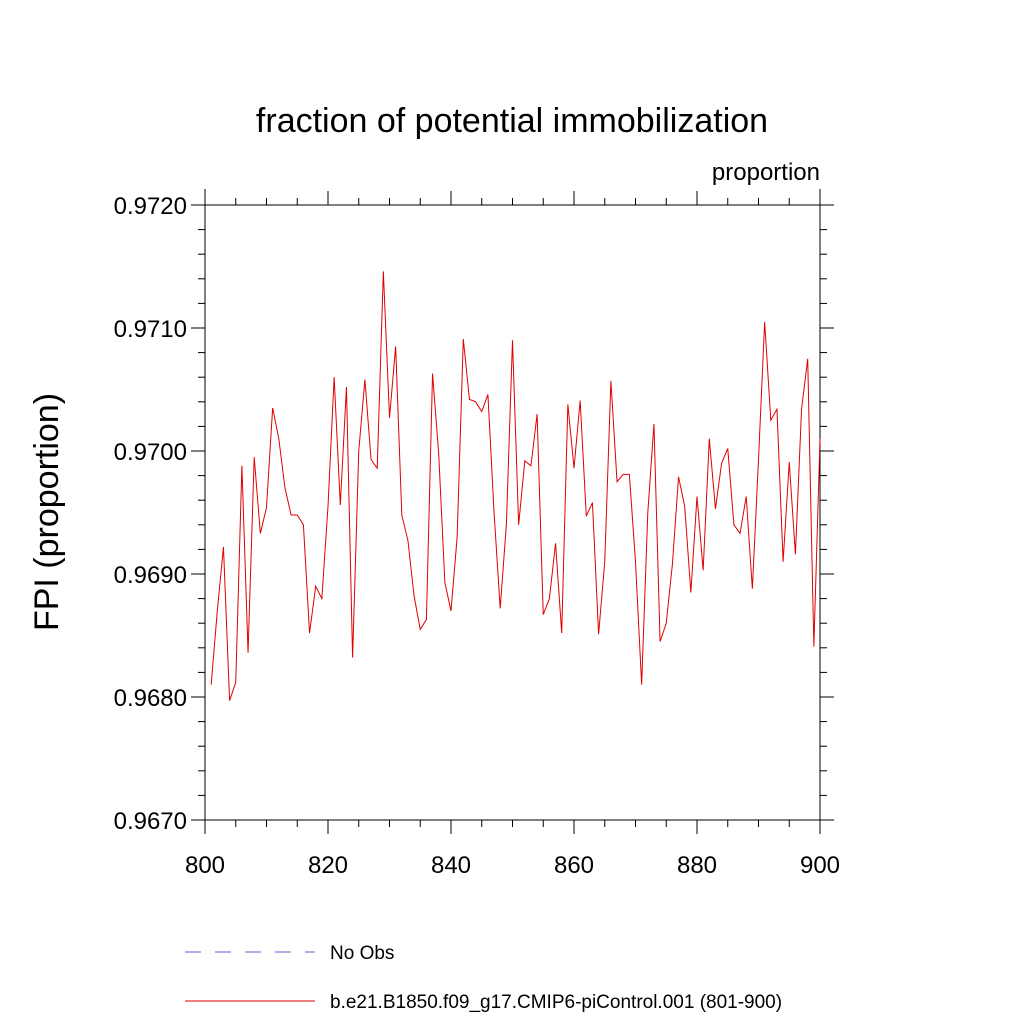  I want to click on x-tick-label: 860, so click(574, 865).